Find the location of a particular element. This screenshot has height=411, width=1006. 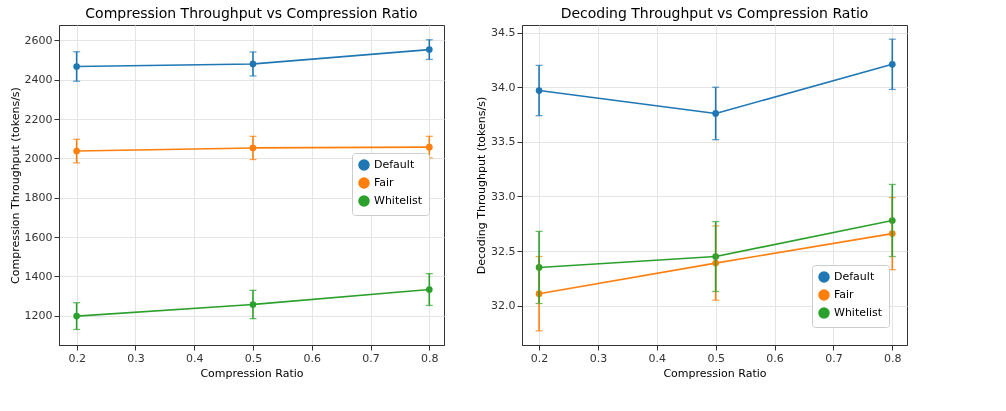

y-tick-label: 34.5 is located at coordinates (503, 33).